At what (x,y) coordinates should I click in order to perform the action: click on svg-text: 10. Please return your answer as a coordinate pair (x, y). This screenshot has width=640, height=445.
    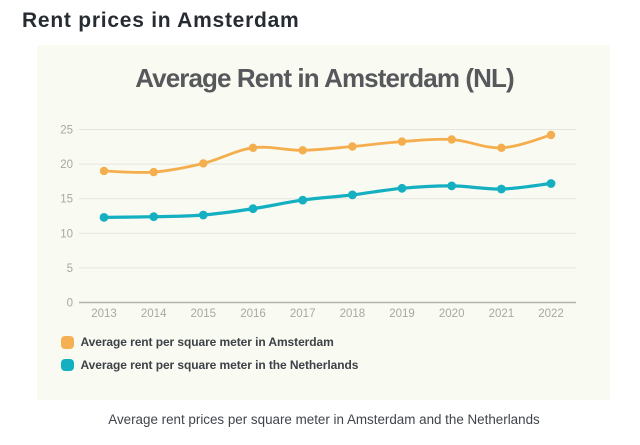
    Looking at the image, I should click on (66, 234).